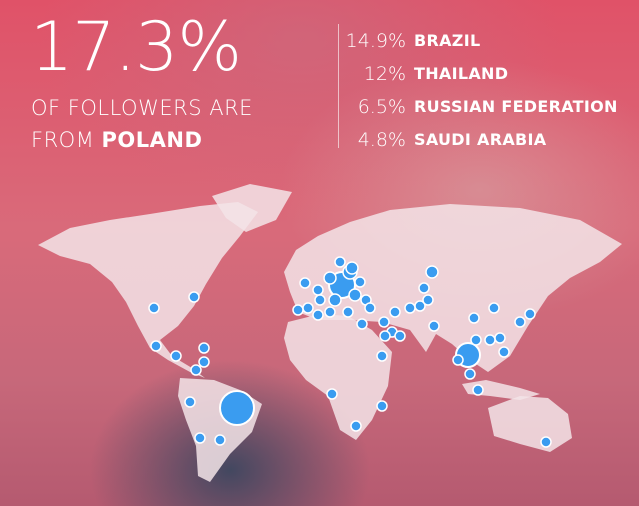 This screenshot has height=506, width=639. What do you see at coordinates (501, 390) in the screenshot?
I see `indonesia` at bounding box center [501, 390].